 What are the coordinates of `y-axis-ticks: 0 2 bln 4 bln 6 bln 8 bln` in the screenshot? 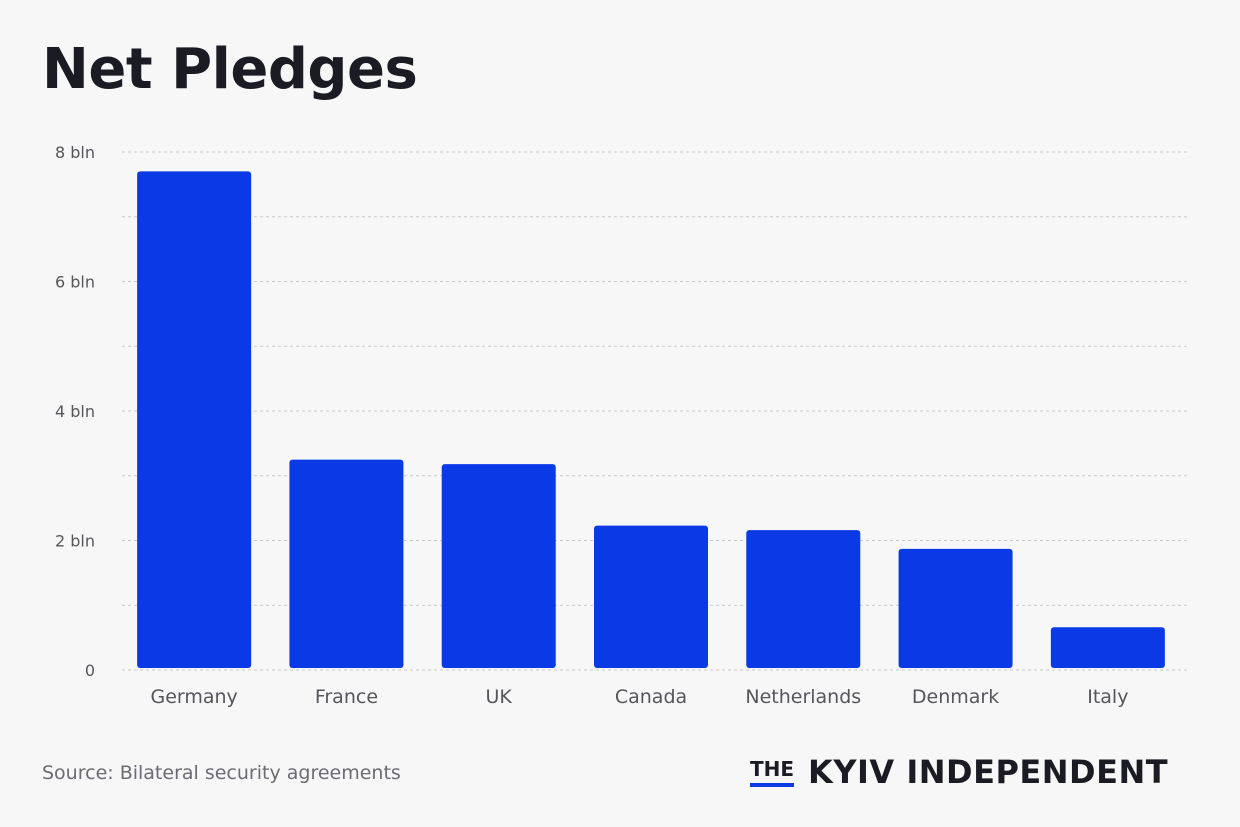 It's located at (75, 411).